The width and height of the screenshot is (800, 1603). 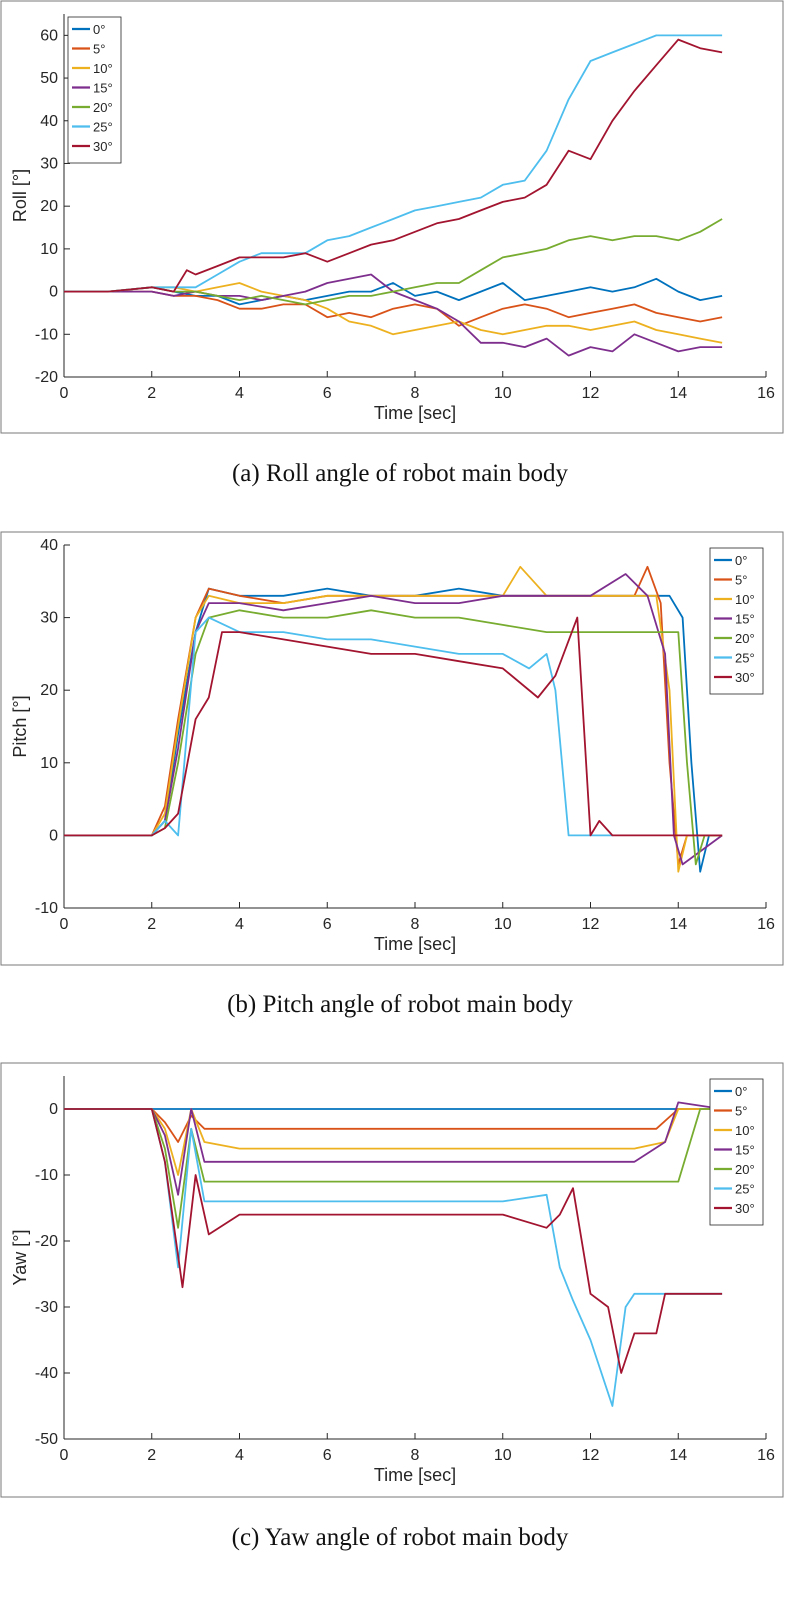 I want to click on y-tick-label: -30, so click(x=46, y=1307).